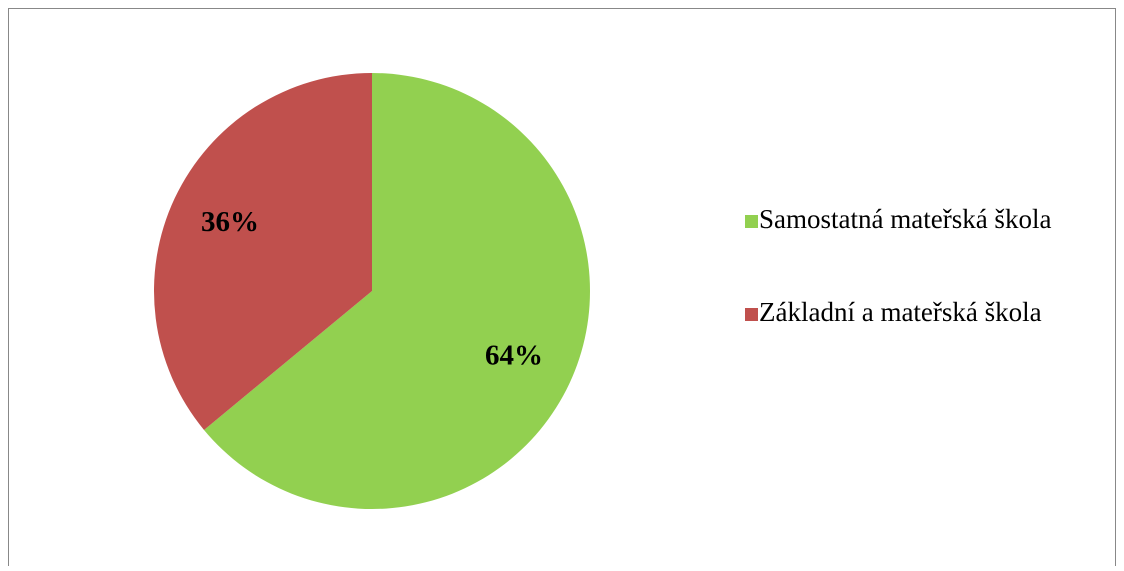 The image size is (1124, 571). What do you see at coordinates (900, 312) in the screenshot?
I see `legend-label: Základní a mateřská škola` at bounding box center [900, 312].